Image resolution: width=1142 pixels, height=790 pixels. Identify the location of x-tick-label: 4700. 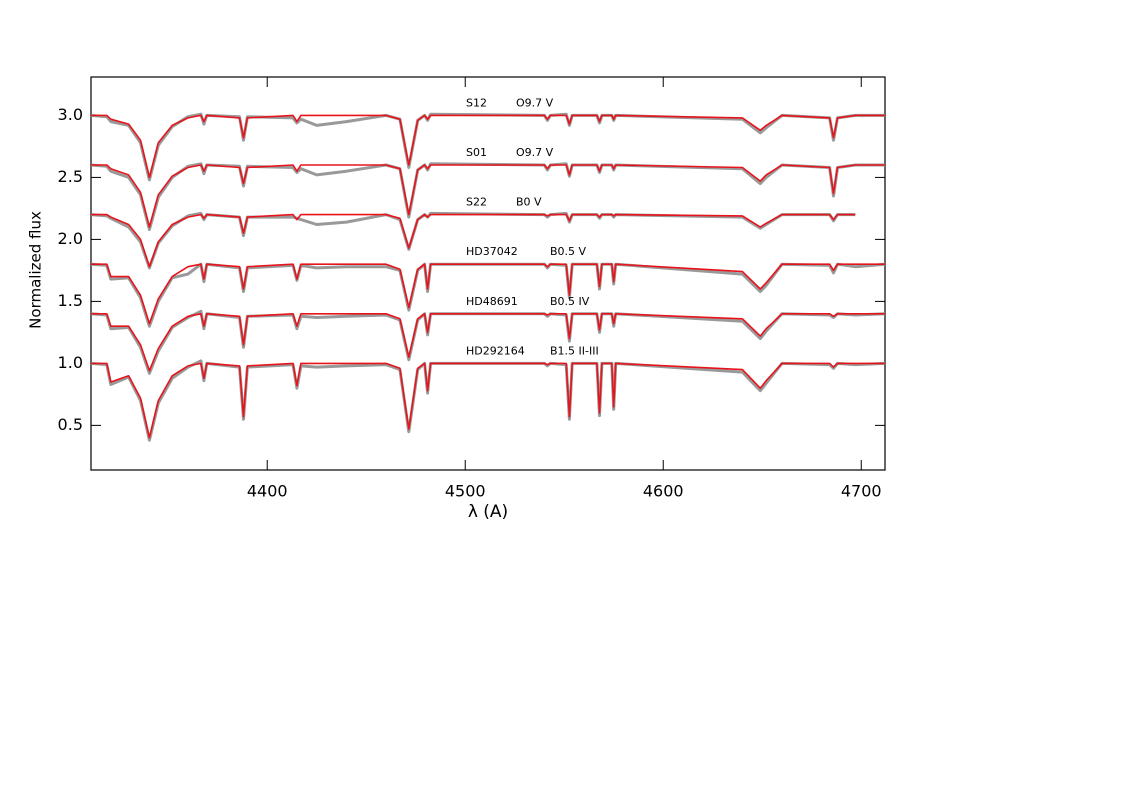
(861, 491).